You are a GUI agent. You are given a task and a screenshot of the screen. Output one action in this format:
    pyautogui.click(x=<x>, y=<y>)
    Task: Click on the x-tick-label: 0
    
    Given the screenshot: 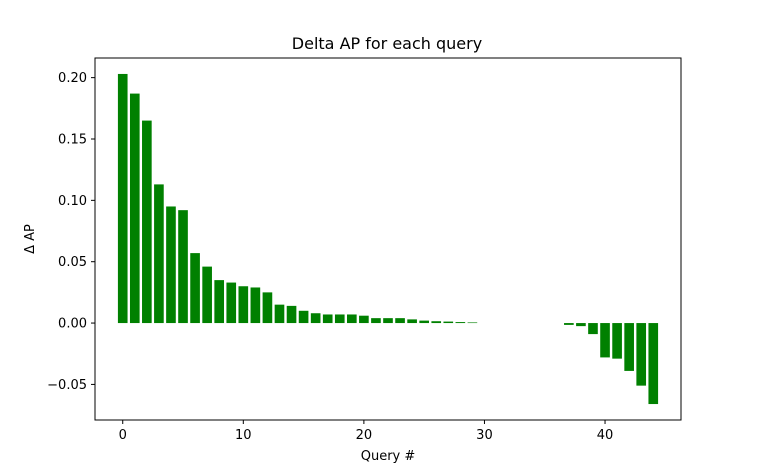 What is the action you would take?
    pyautogui.click(x=123, y=435)
    